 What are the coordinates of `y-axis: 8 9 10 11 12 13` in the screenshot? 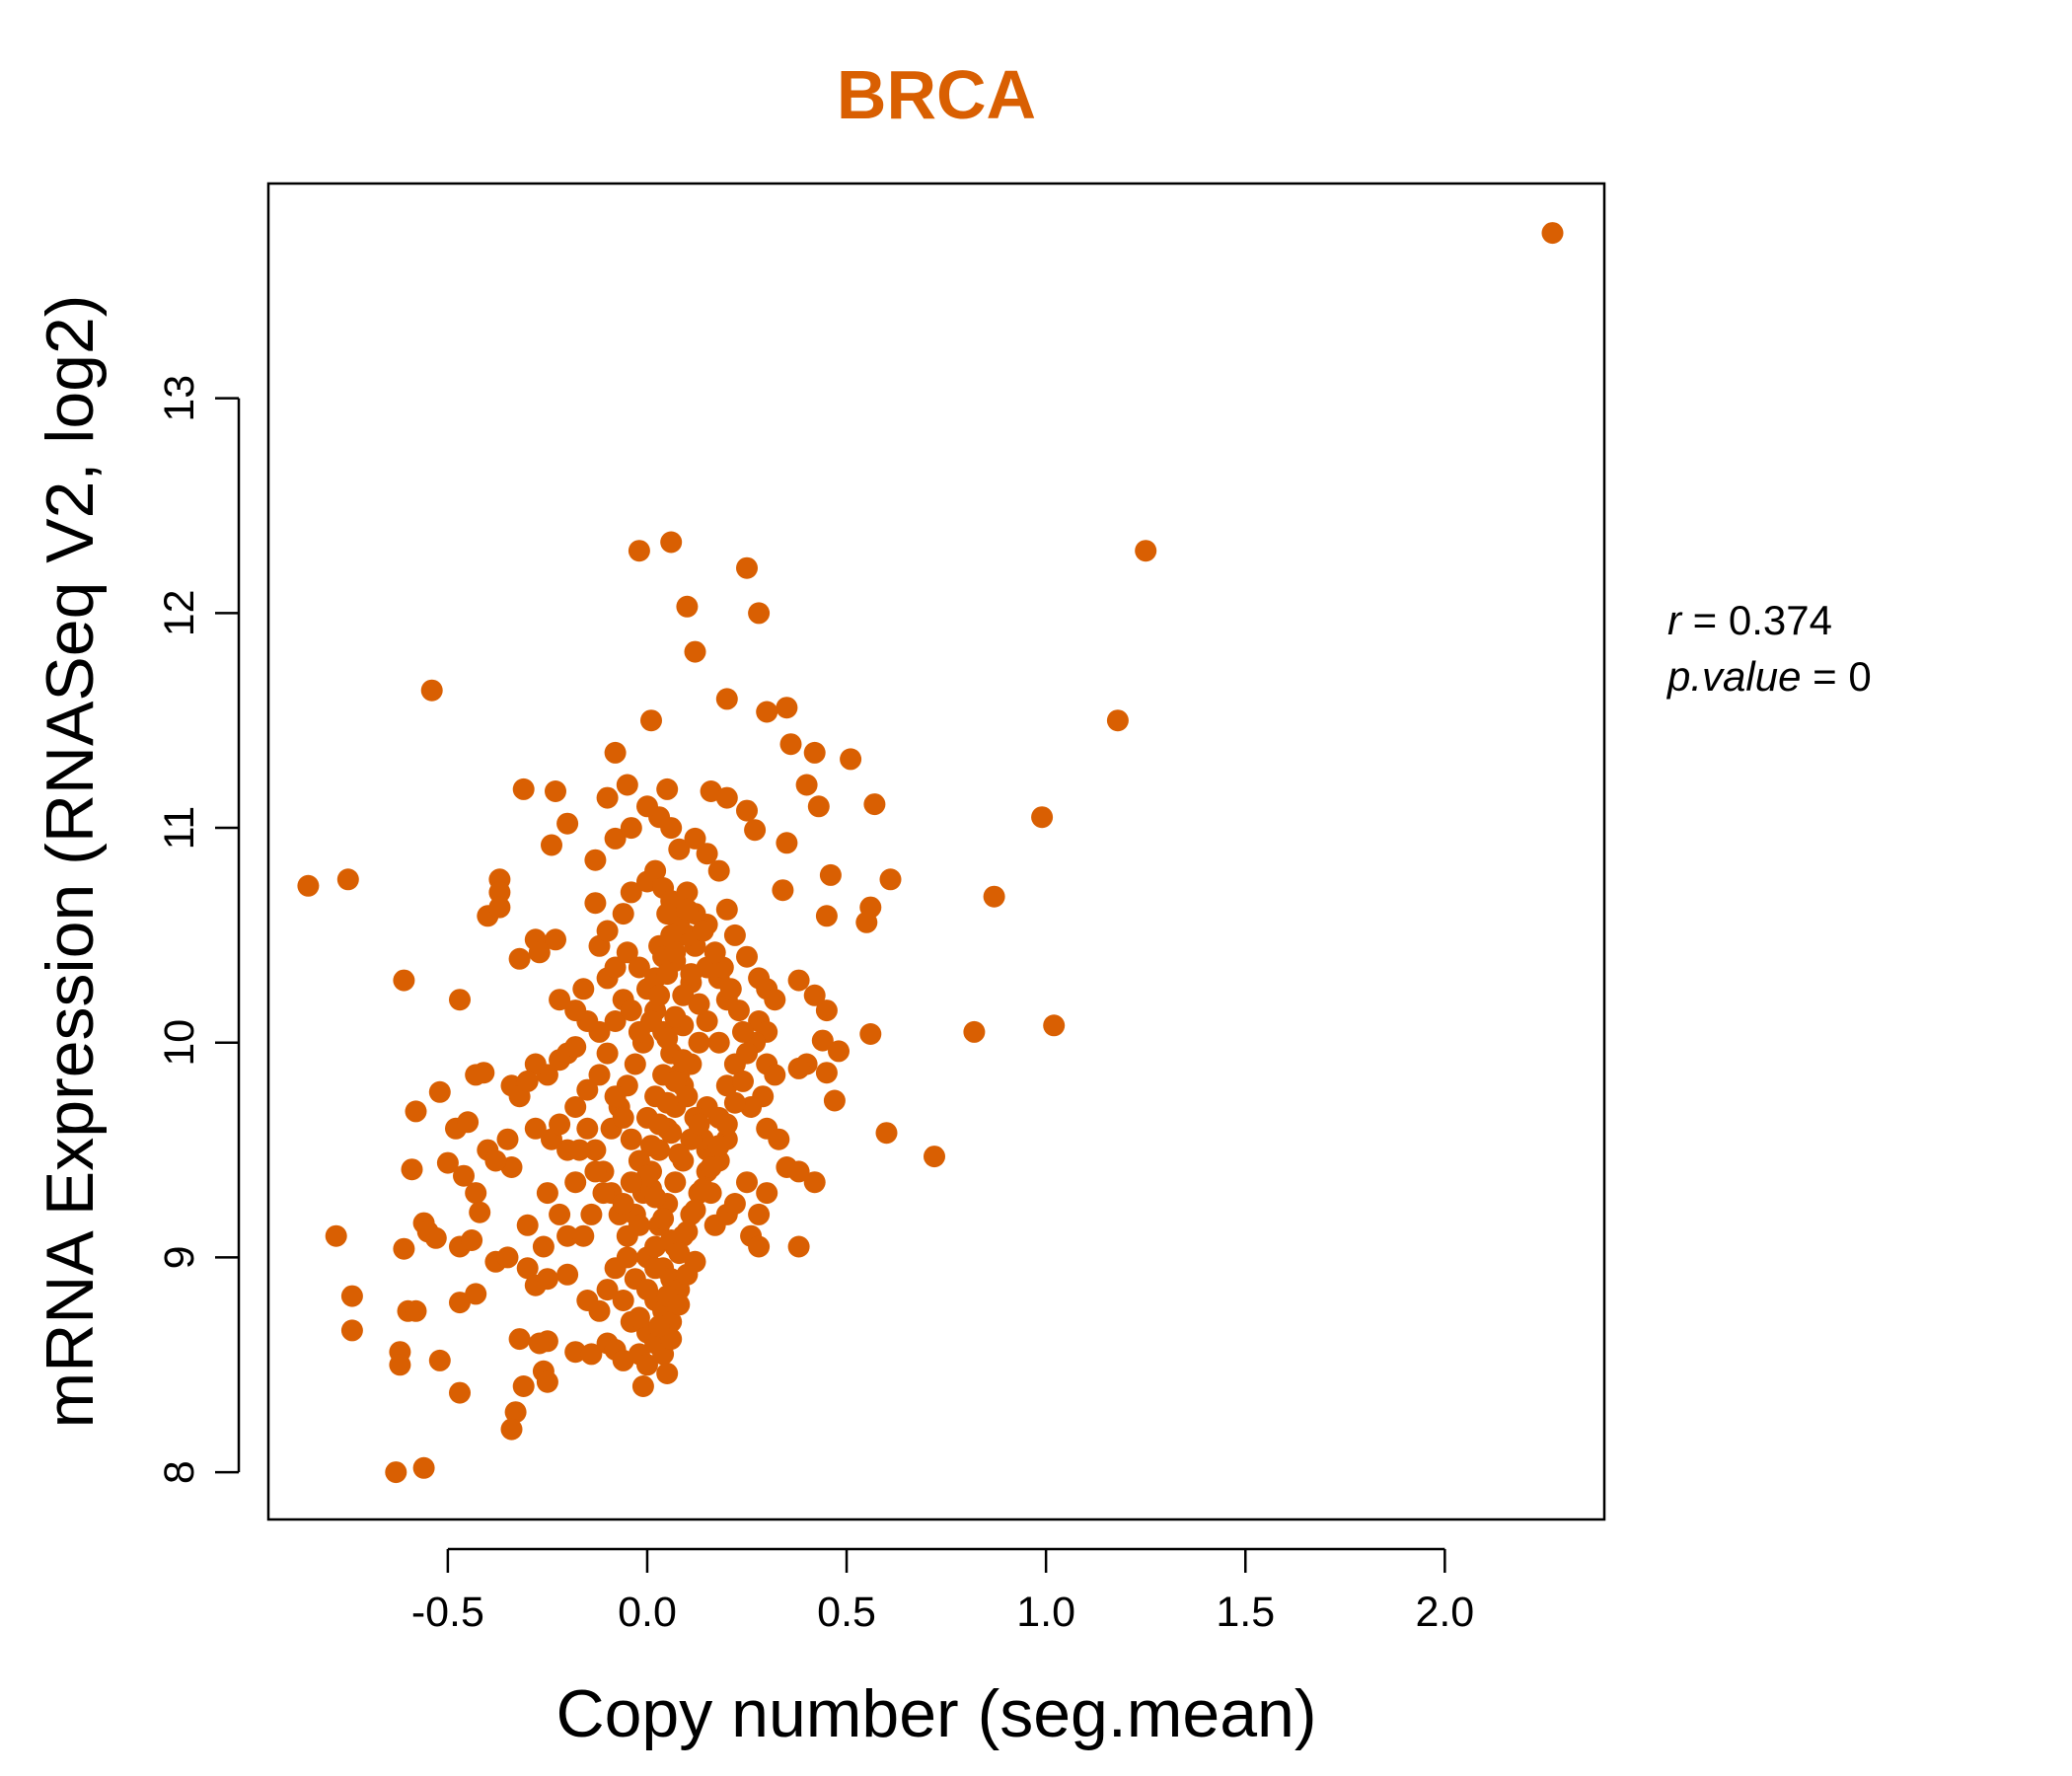 It's located at (199, 929).